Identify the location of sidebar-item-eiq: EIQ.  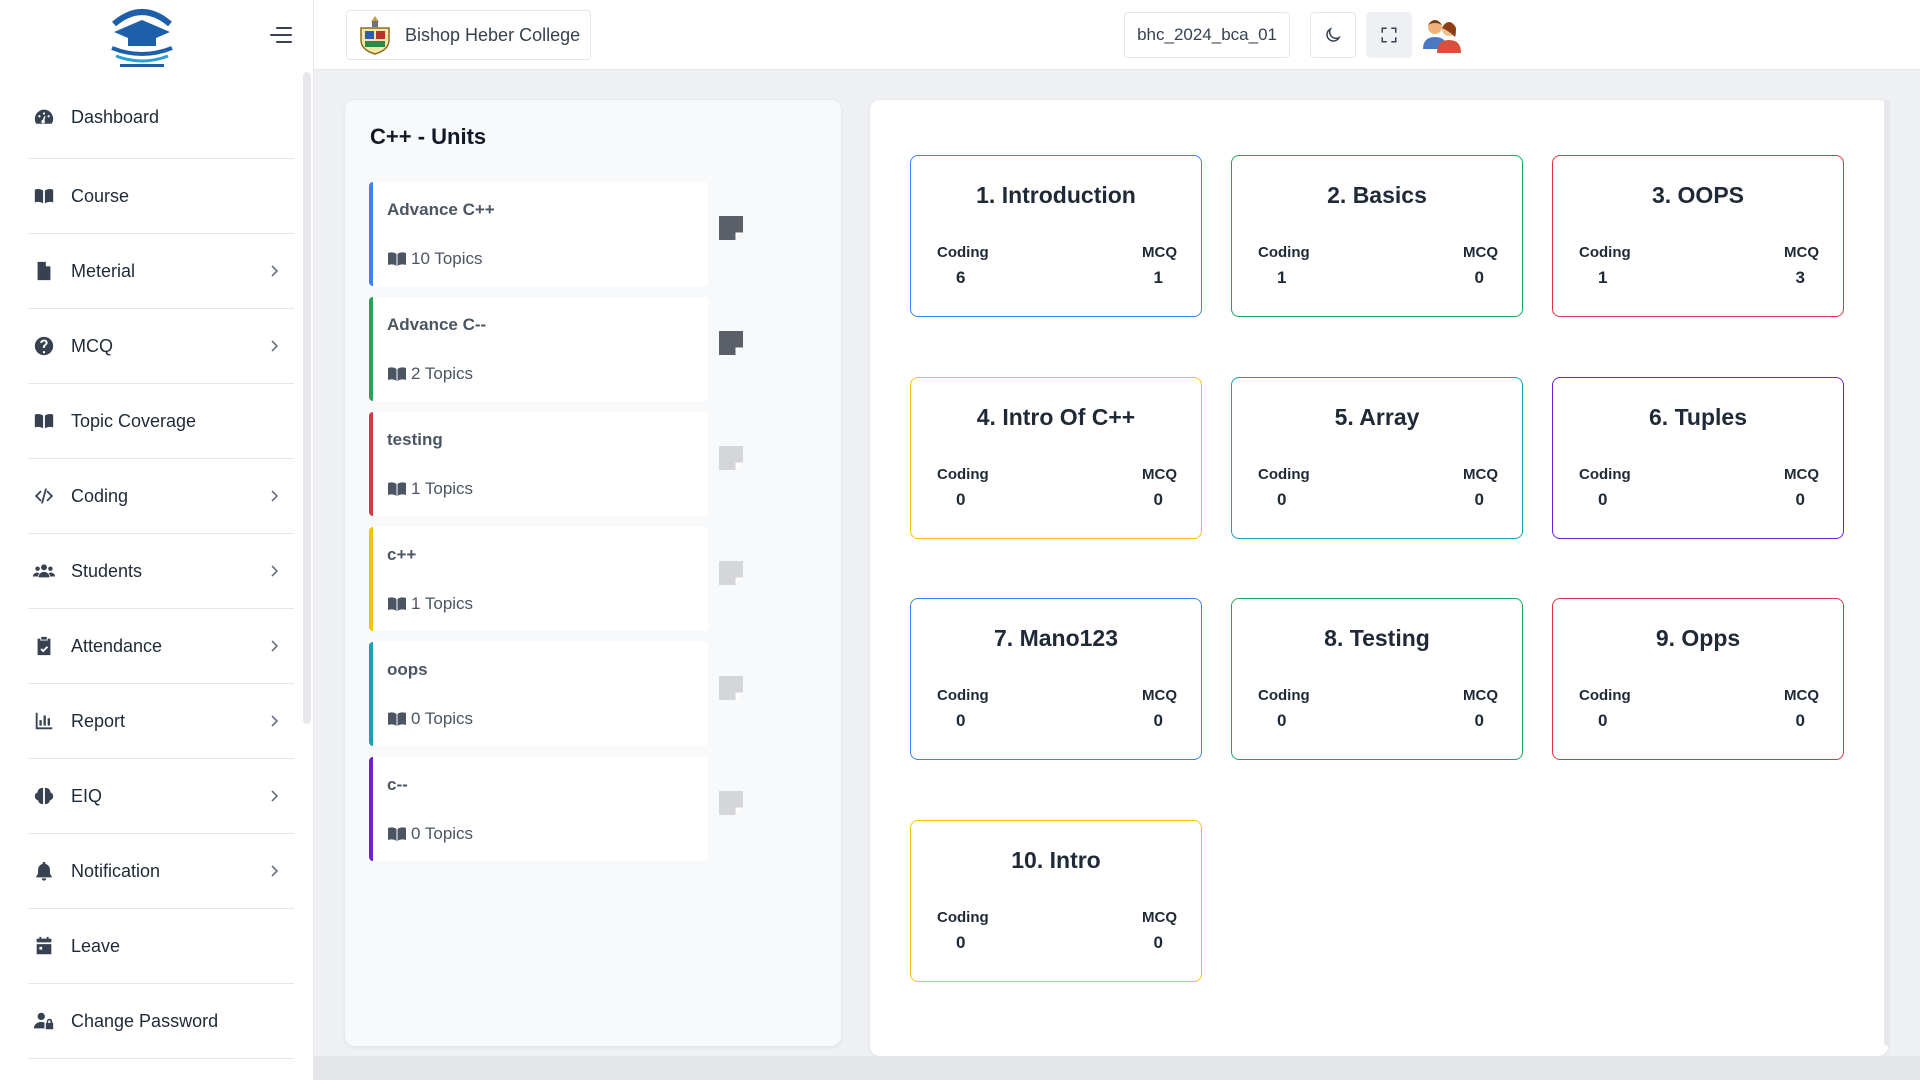
(161, 796).